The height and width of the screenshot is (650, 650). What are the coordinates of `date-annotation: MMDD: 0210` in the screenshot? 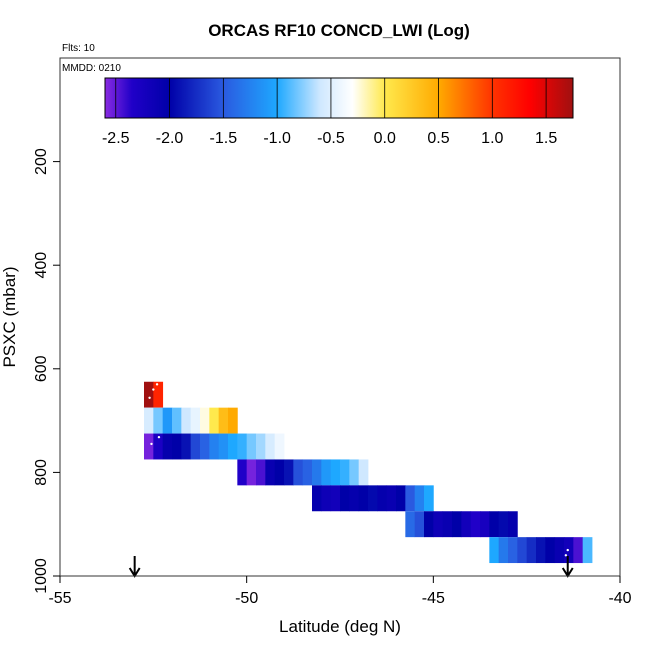 It's located at (91, 68).